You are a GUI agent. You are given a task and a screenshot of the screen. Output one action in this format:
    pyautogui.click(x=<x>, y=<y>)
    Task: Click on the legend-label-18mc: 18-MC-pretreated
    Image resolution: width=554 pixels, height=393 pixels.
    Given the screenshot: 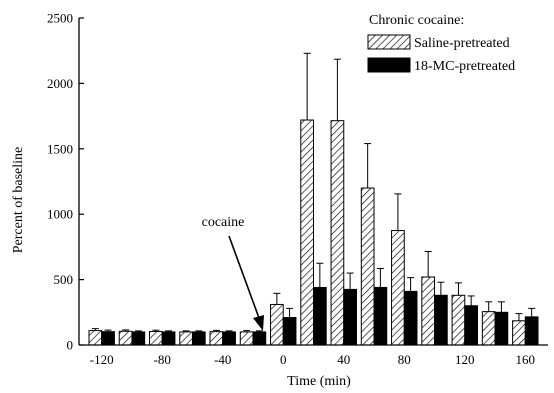 What is the action you would take?
    pyautogui.click(x=464, y=66)
    